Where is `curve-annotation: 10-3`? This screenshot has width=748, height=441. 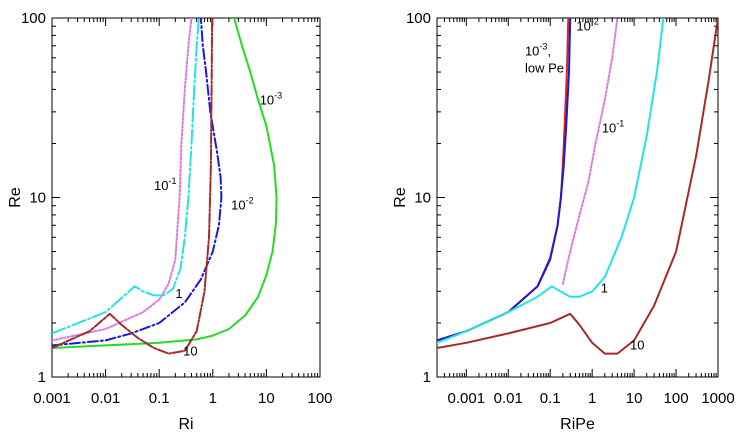
curve-annotation: 10-3 is located at coordinates (271, 98).